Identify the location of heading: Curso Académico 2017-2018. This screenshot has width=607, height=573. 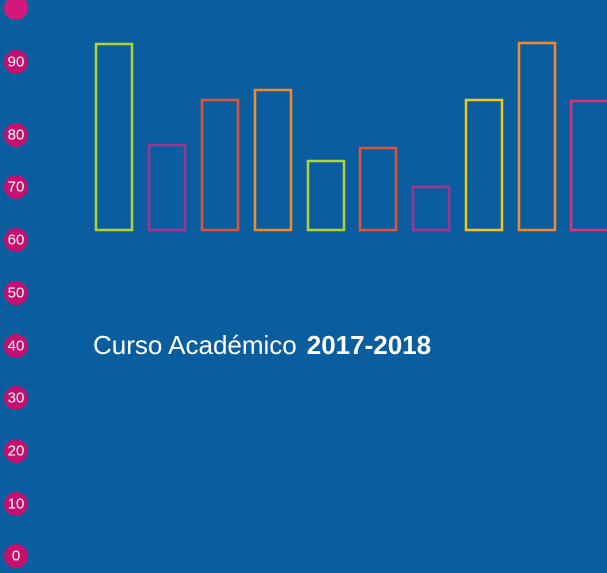
(262, 345).